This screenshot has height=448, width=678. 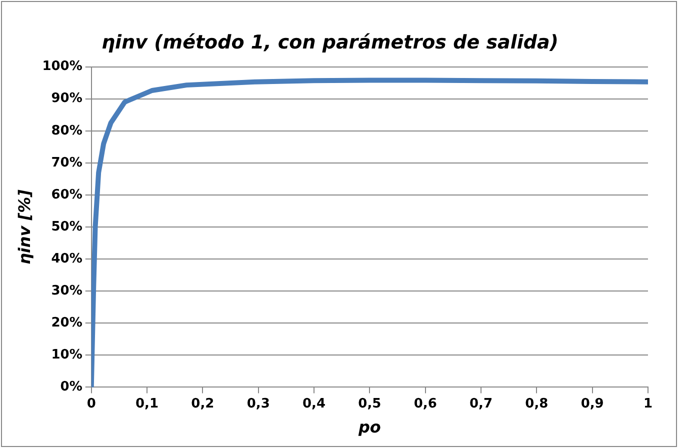 What do you see at coordinates (66, 194) in the screenshot?
I see `y-tick-label: 60%` at bounding box center [66, 194].